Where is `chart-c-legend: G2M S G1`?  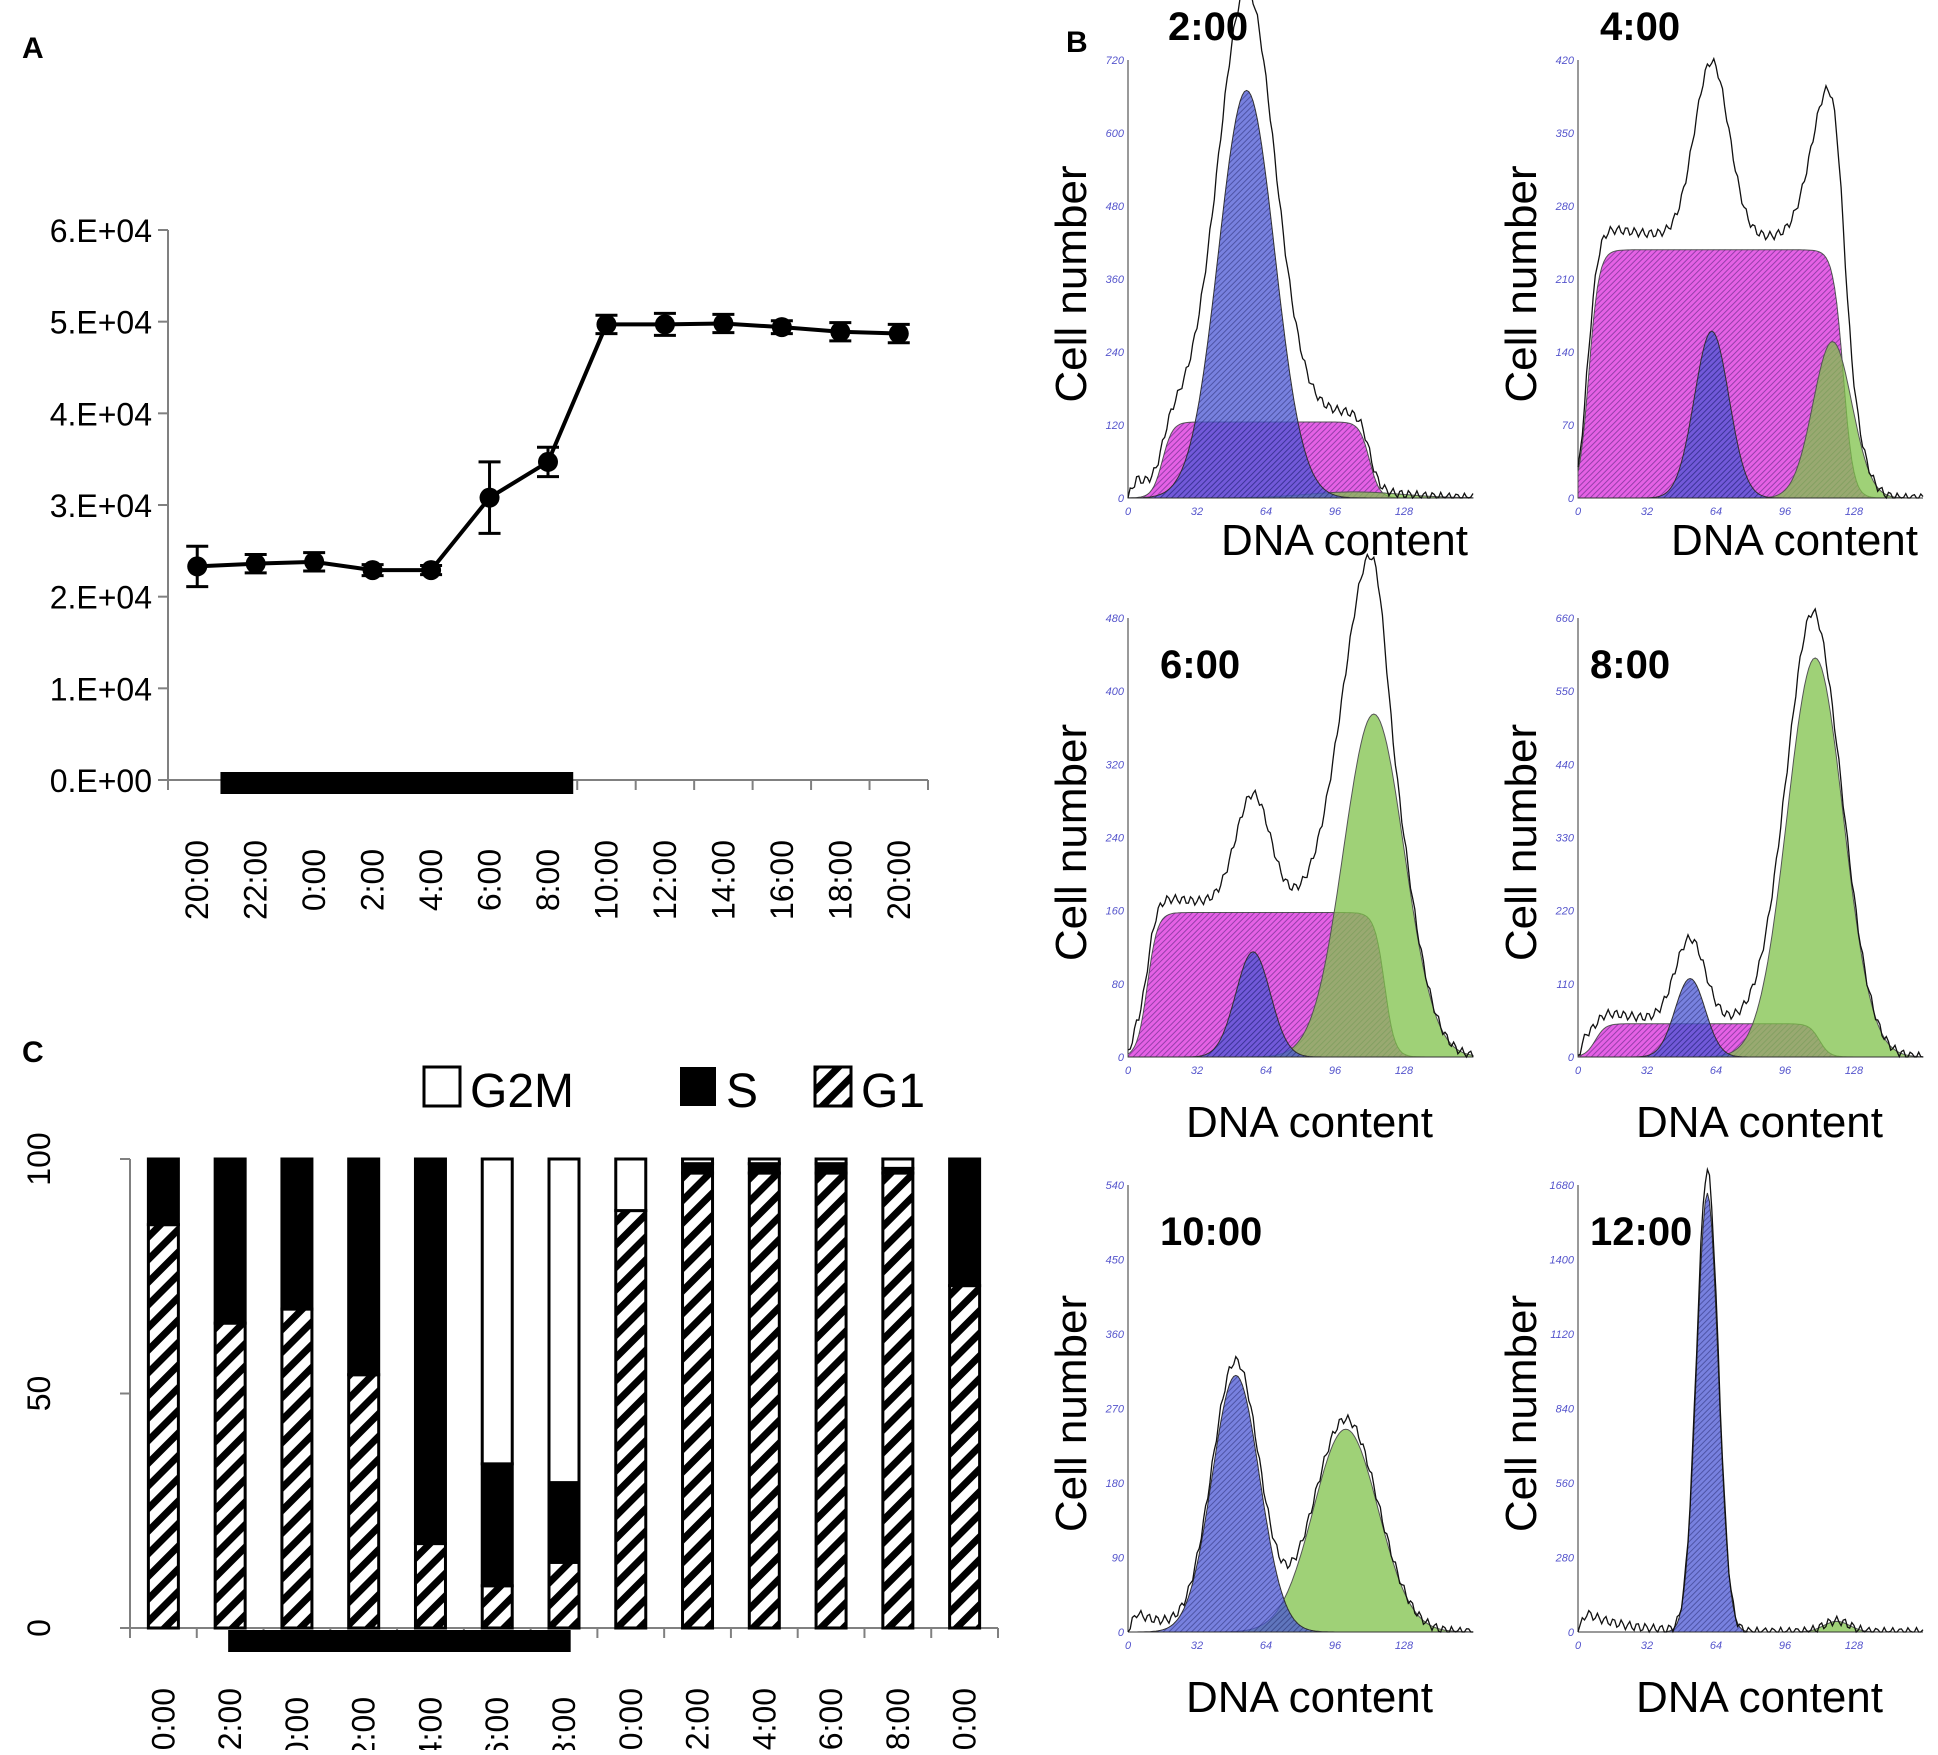
chart-c-legend: G2M S G1 is located at coordinates (673, 1091).